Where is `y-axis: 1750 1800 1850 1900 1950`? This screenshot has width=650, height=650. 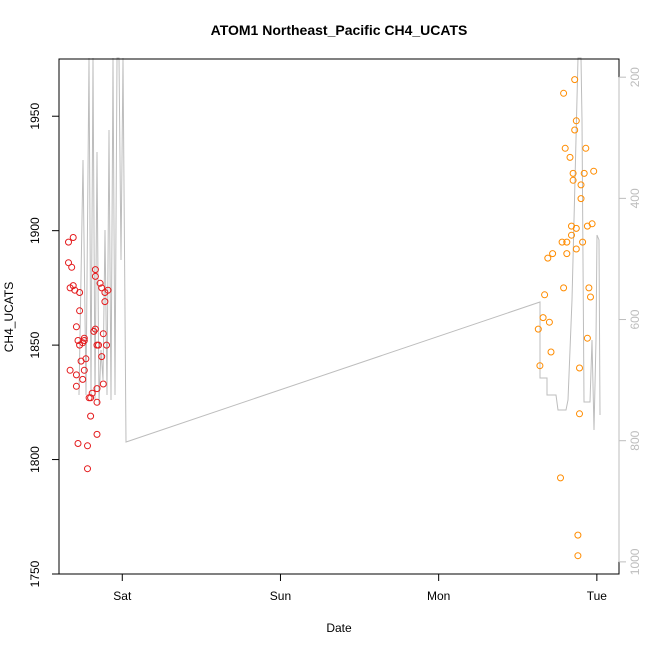
y-axis: 1750 1800 1850 1900 1950 is located at coordinates (43, 345).